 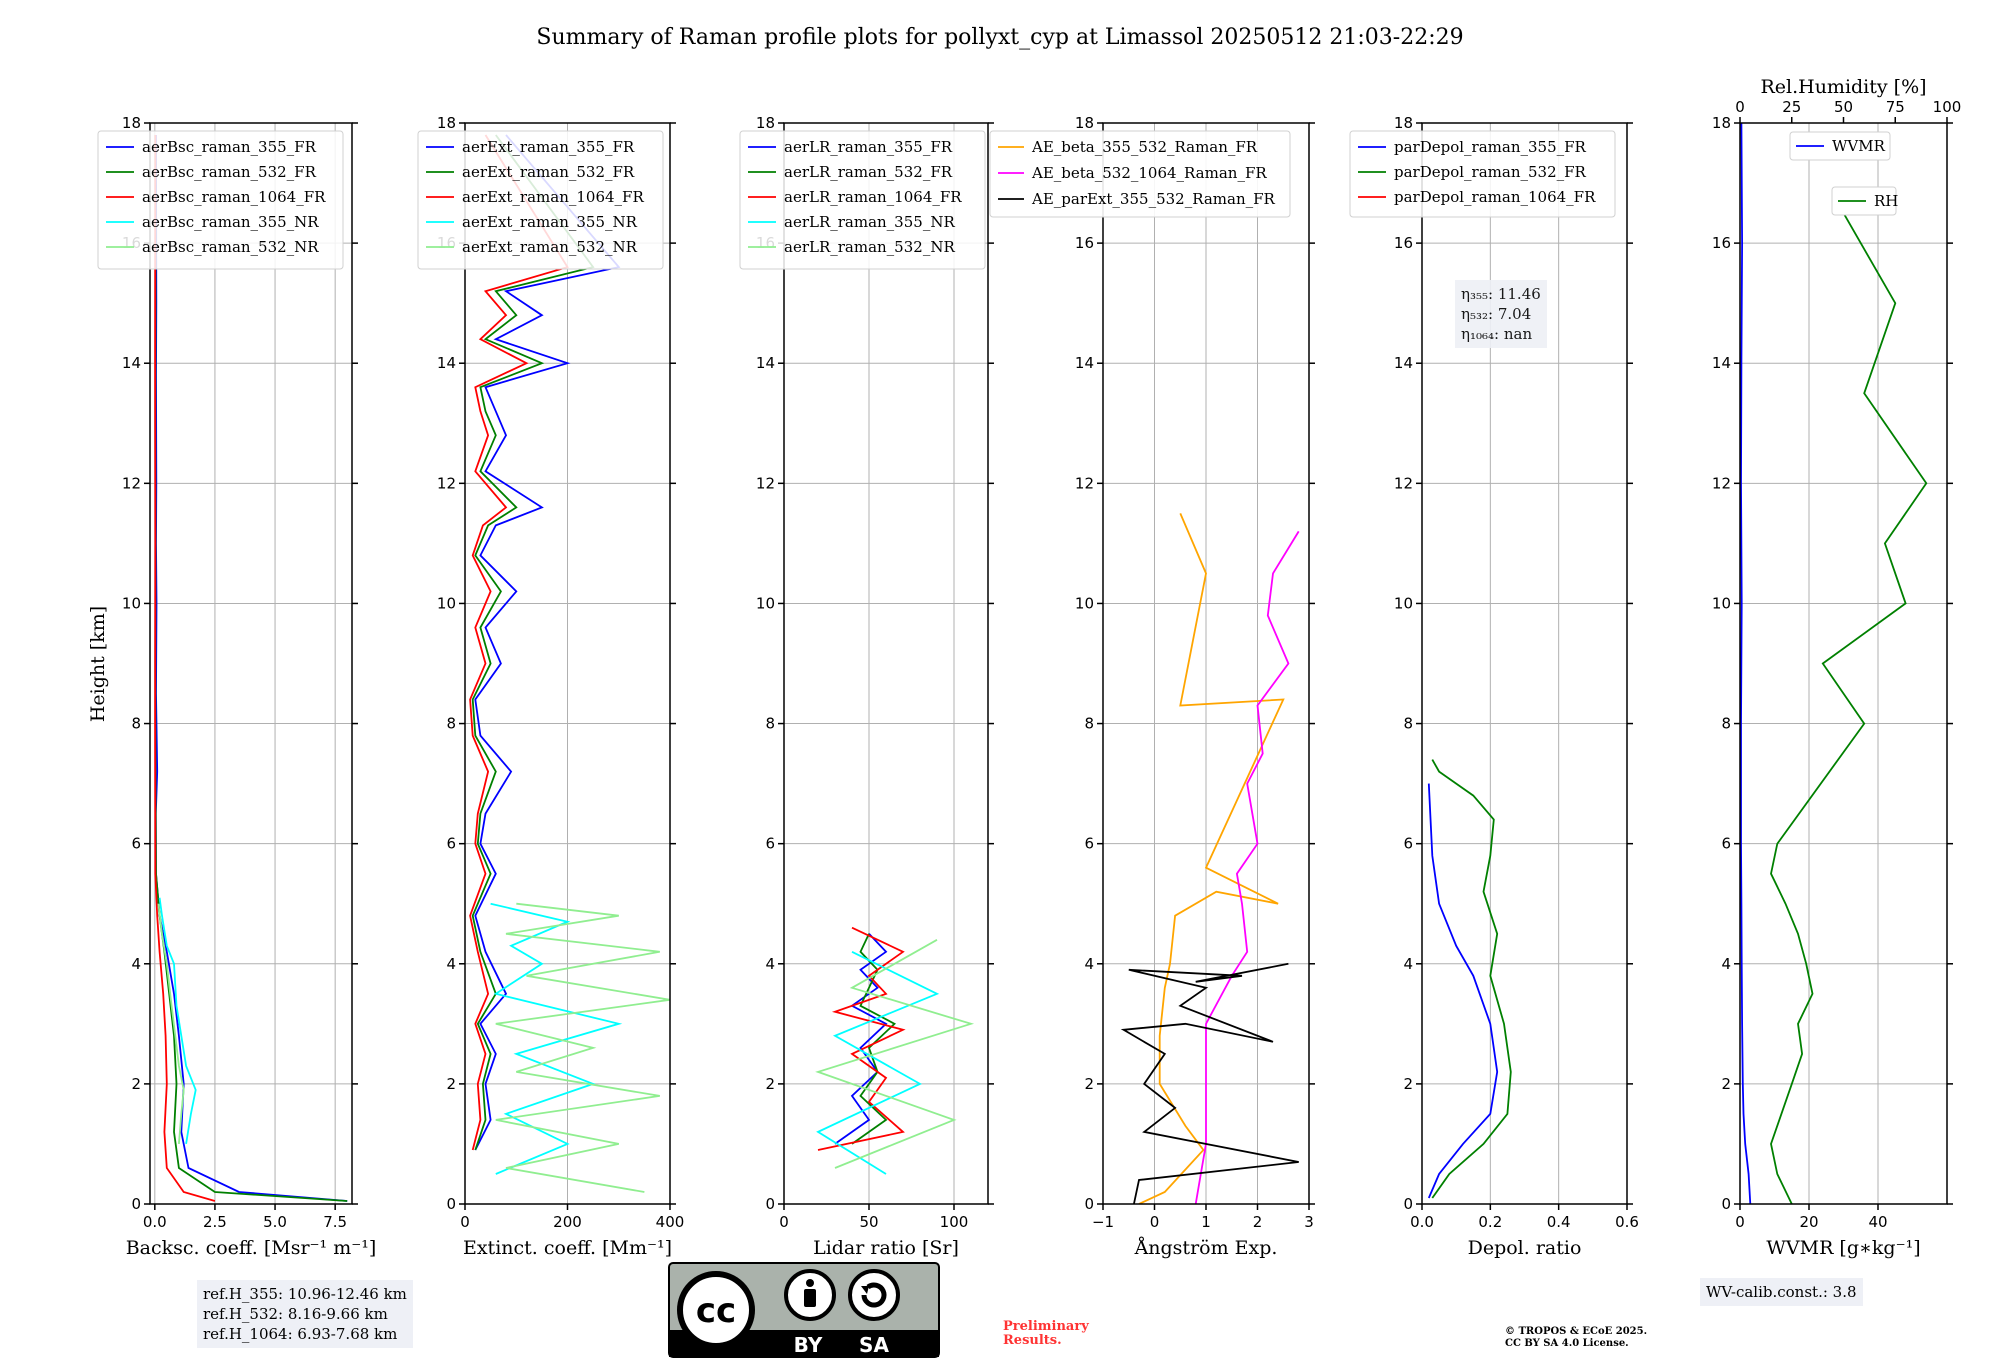 I want to click on legend-label: aerBsc_raman_355_FR, so click(x=229, y=147).